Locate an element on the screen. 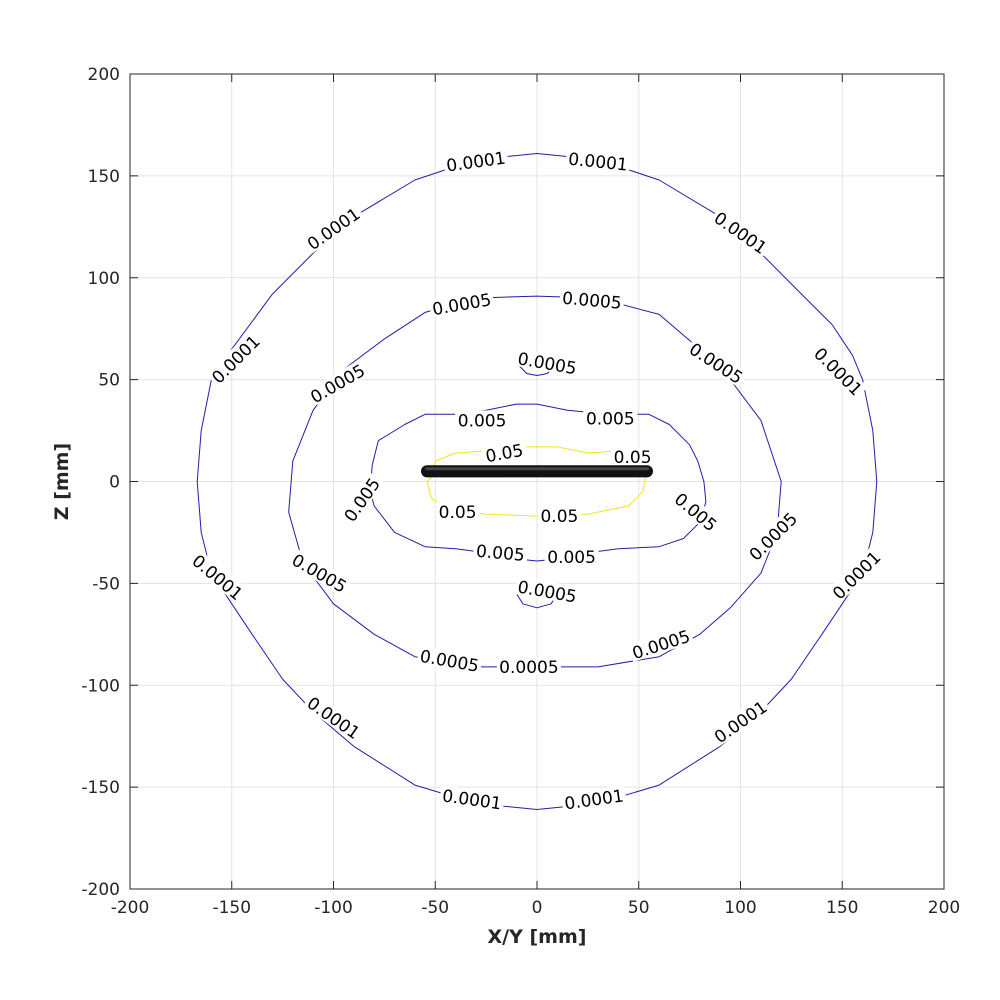 The image size is (1000, 1000). device-shape is located at coordinates (537, 471).